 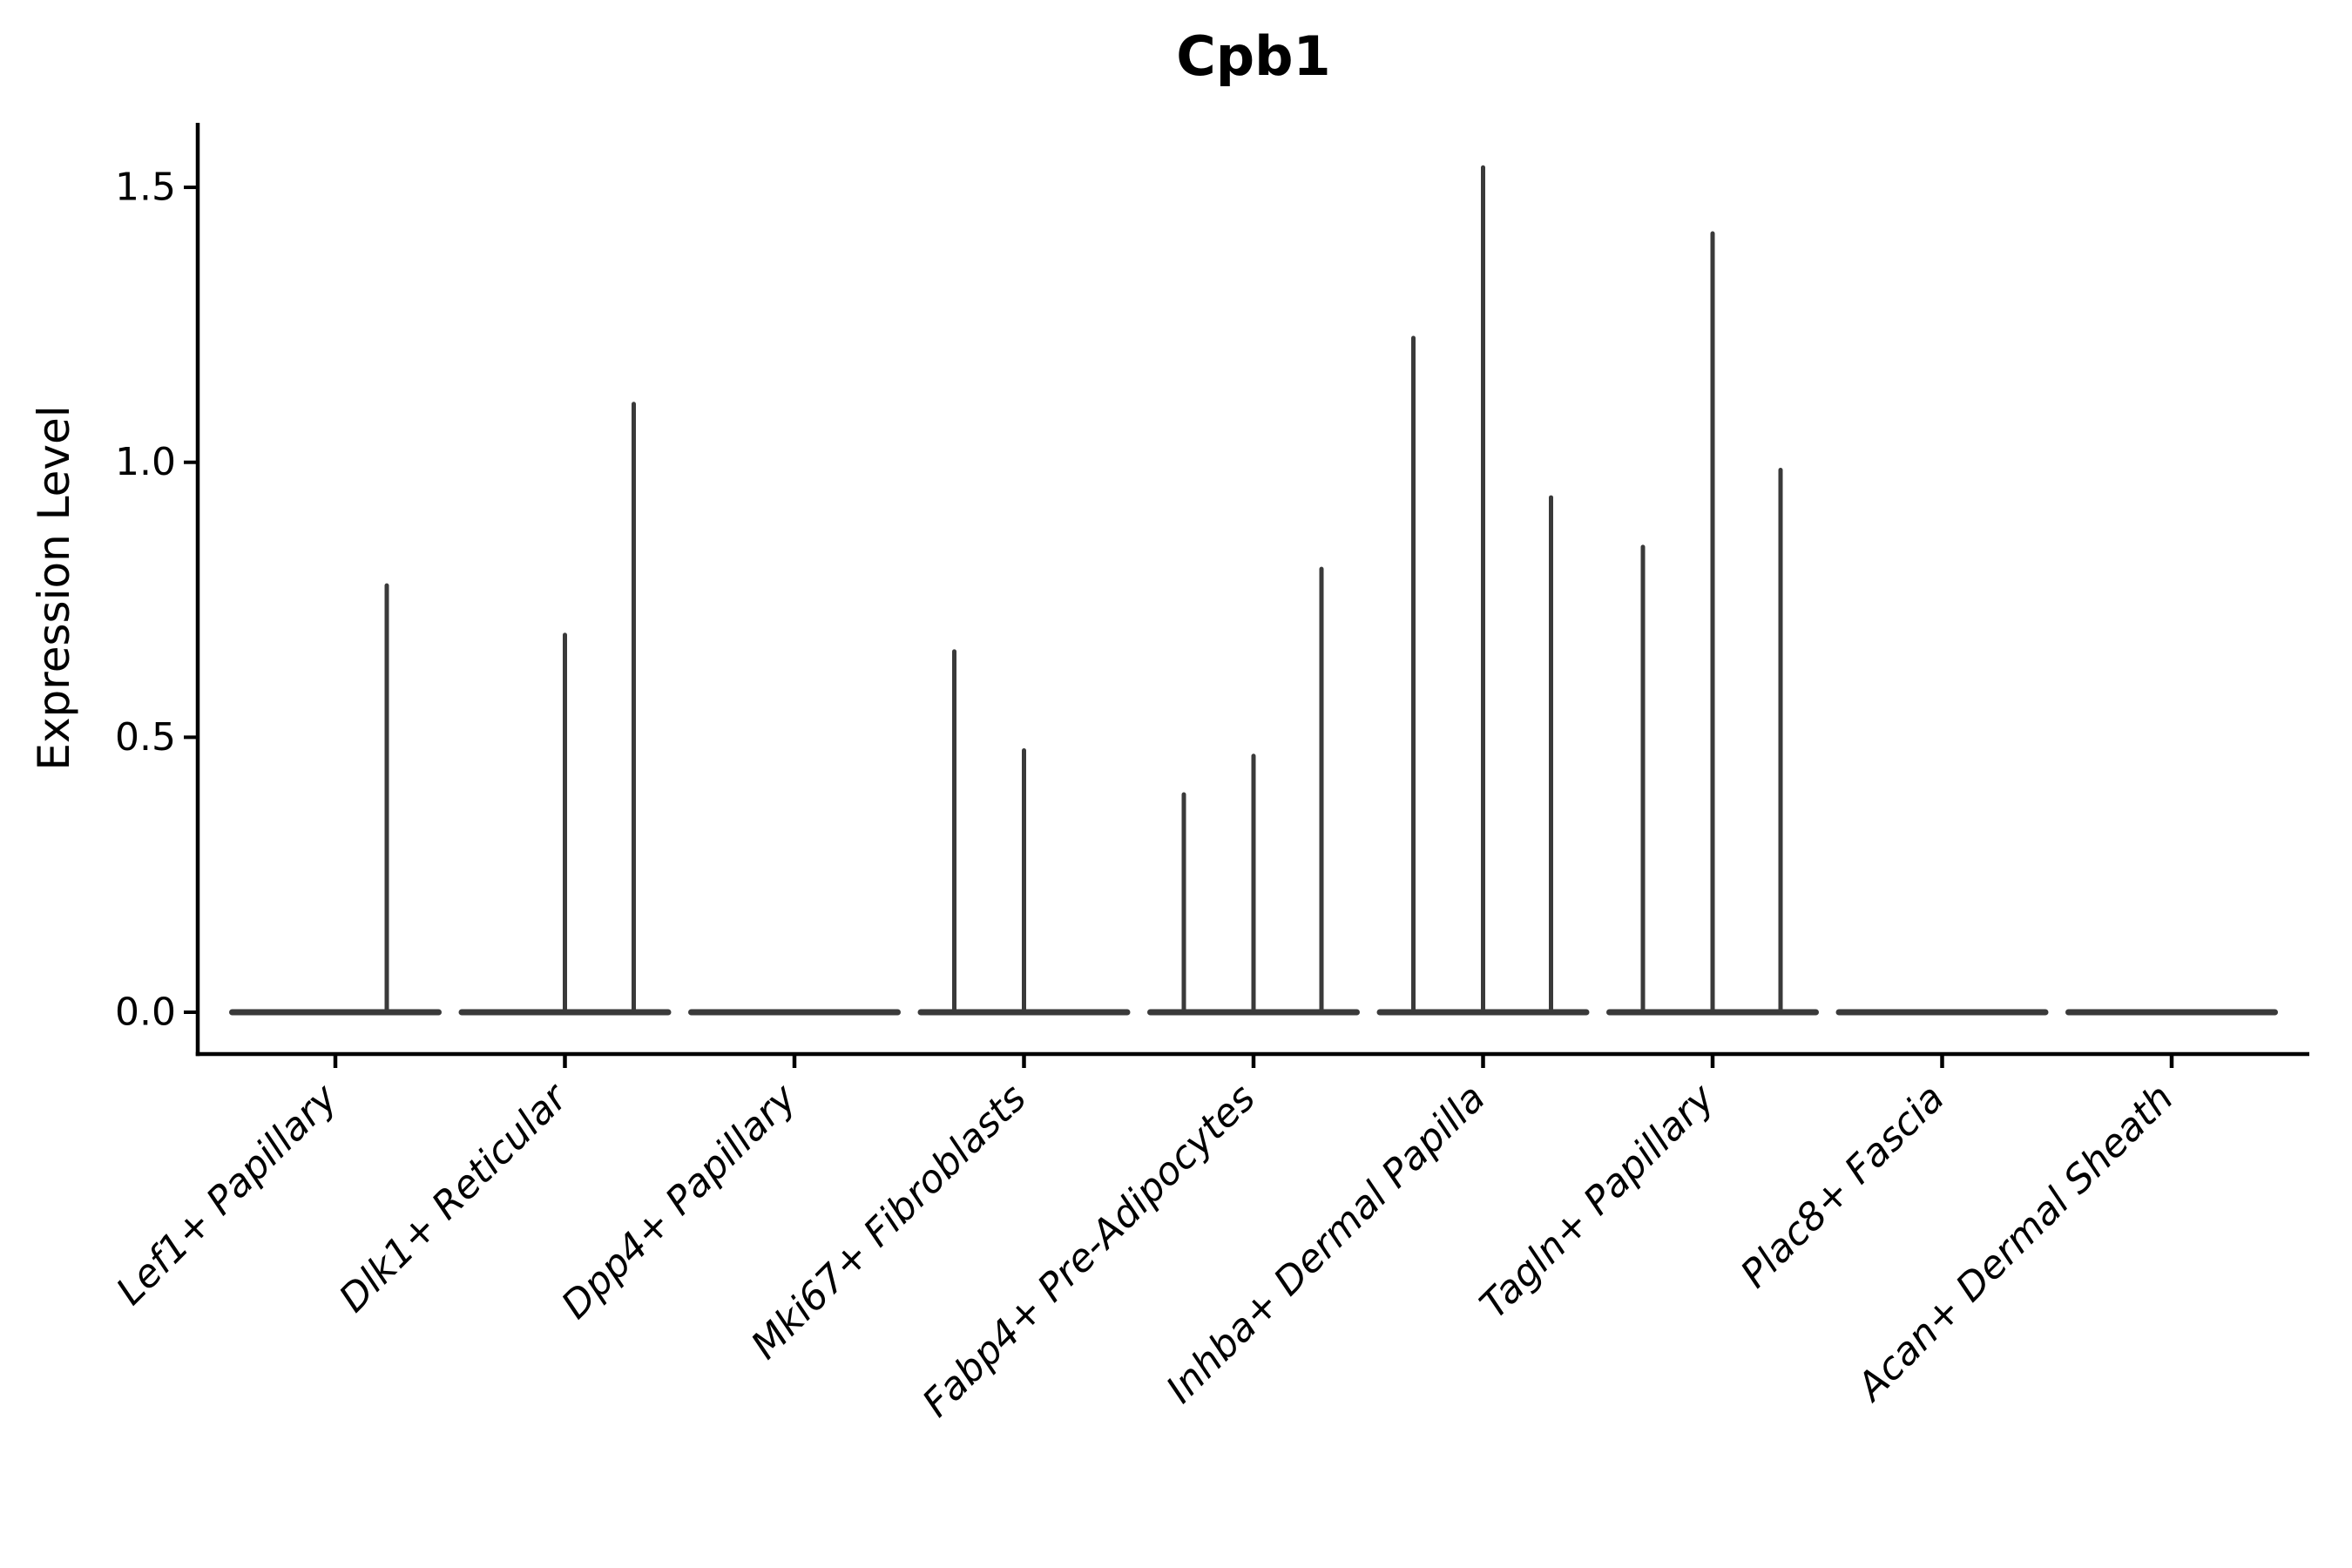 What do you see at coordinates (145, 1013) in the screenshot?
I see `y-tick-label: 0.0` at bounding box center [145, 1013].